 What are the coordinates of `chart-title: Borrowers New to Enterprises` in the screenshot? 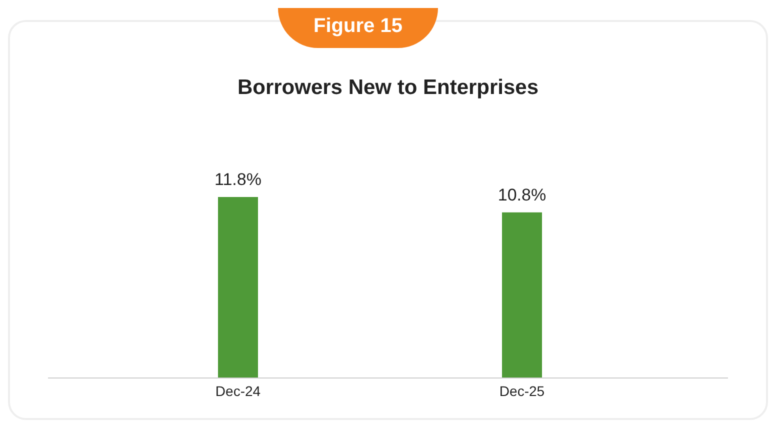 It's located at (388, 88).